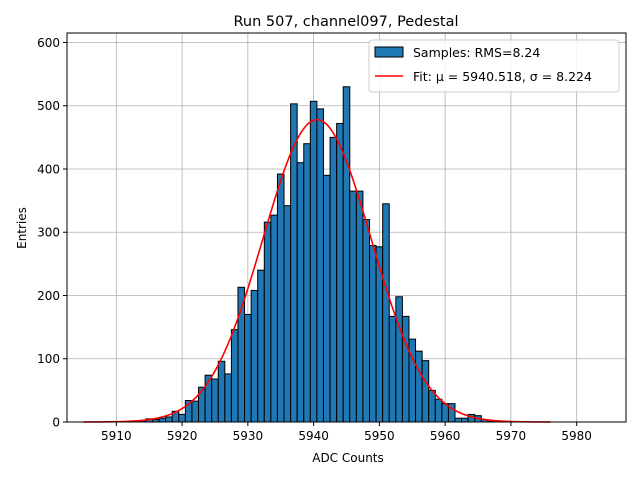 The width and height of the screenshot is (640, 480). I want to click on x-tick-label: 5970, so click(511, 436).